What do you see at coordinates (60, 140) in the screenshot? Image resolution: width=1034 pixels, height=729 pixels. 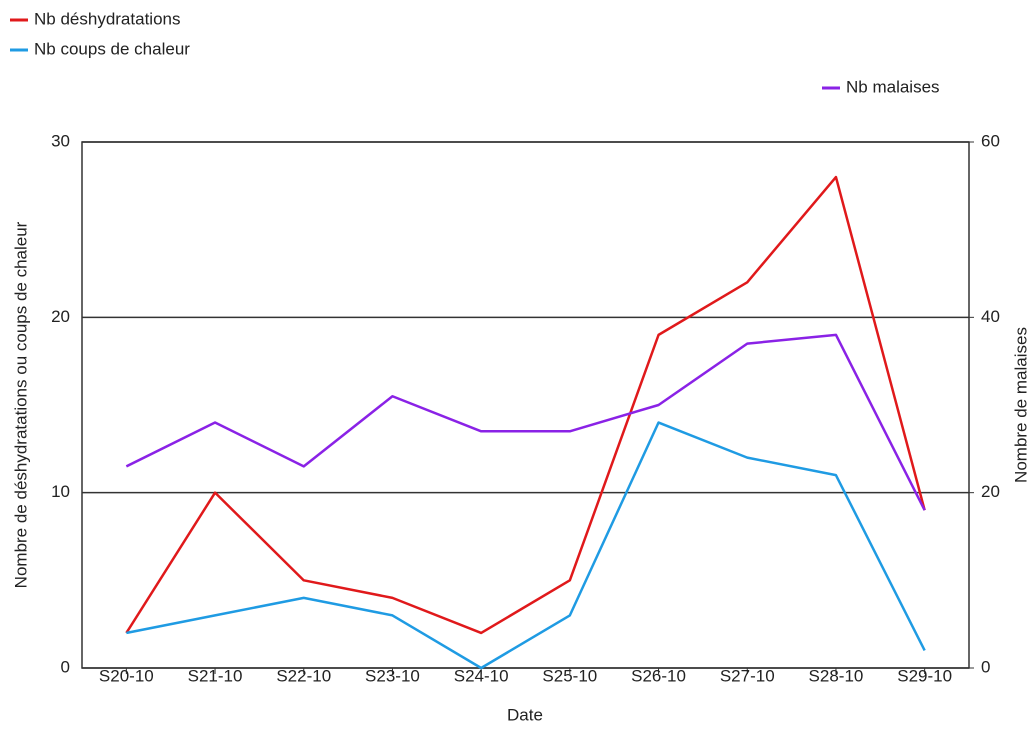 I see `y-tick-label: 30` at bounding box center [60, 140].